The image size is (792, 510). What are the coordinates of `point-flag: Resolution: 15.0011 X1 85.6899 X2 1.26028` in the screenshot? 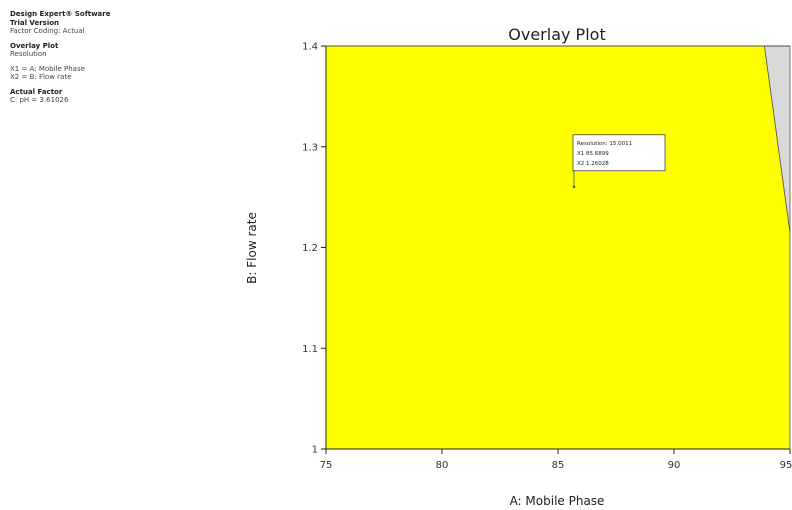 It's located at (619, 161).